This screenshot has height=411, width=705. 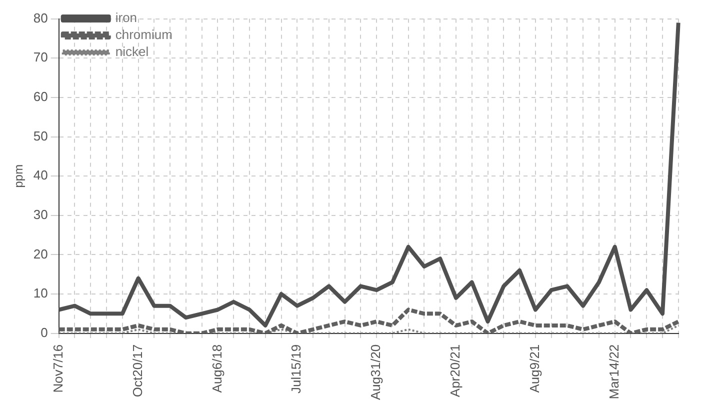 I want to click on y-tick-label: 50, so click(x=40, y=136).